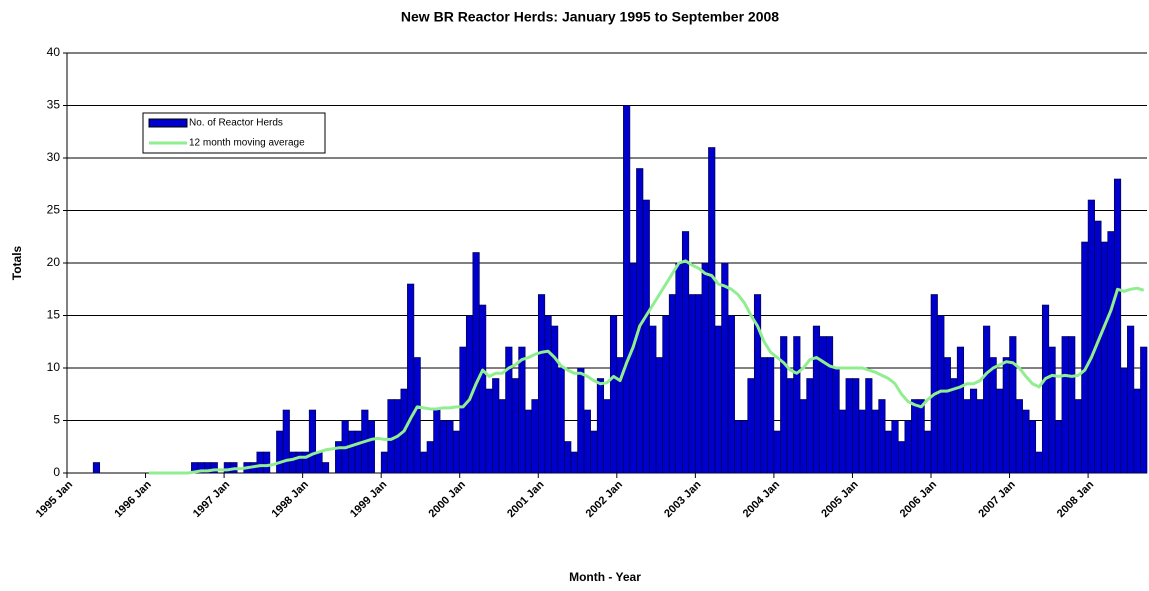 Image resolution: width=1149 pixels, height=591 pixels. Describe the element at coordinates (56, 472) in the screenshot. I see `y-tick-label: 0` at that location.